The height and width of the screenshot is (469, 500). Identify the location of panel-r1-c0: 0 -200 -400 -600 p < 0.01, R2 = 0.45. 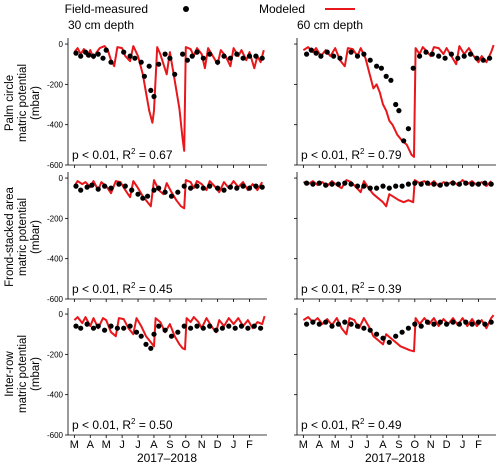
(157, 238).